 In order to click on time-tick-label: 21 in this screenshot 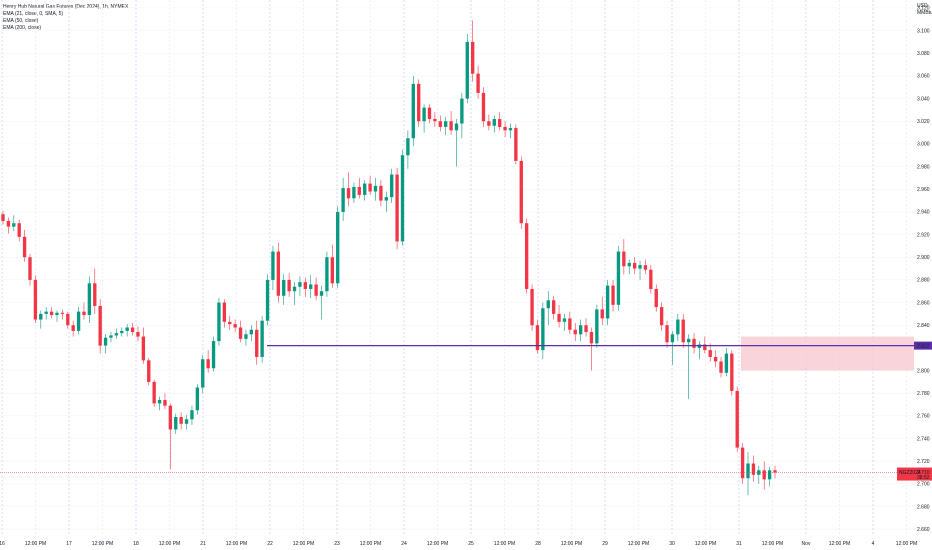, I will do `click(203, 544)`.